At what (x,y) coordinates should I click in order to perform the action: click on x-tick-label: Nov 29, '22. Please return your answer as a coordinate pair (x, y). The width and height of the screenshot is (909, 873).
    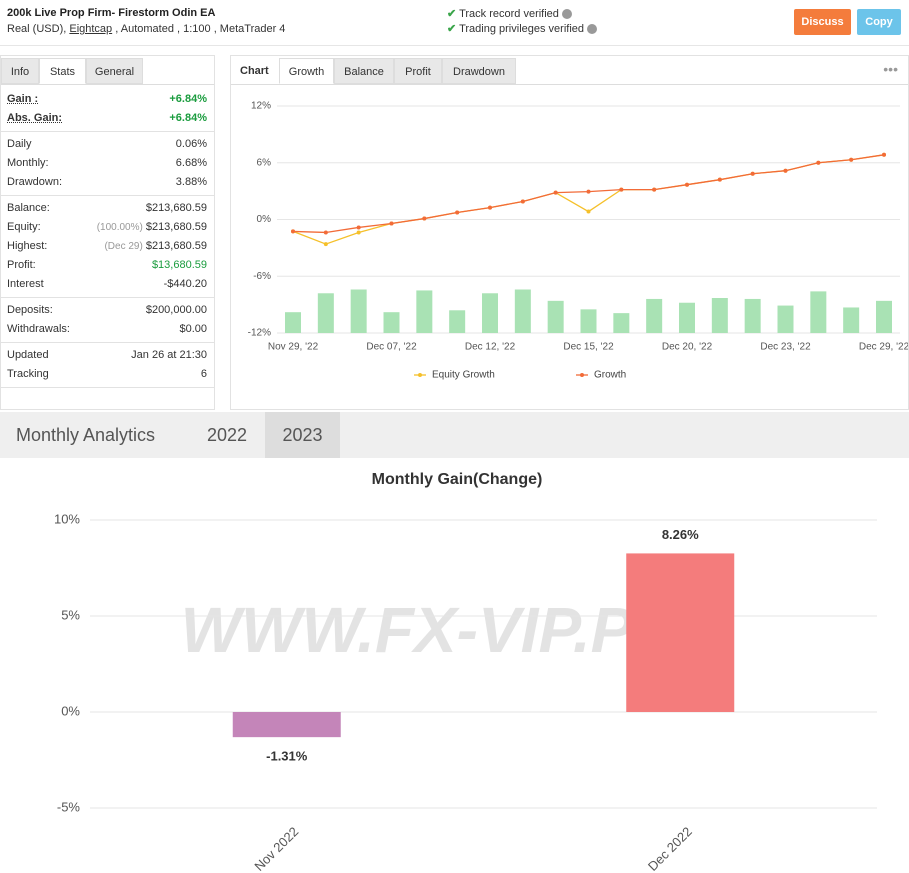
    Looking at the image, I should click on (293, 347).